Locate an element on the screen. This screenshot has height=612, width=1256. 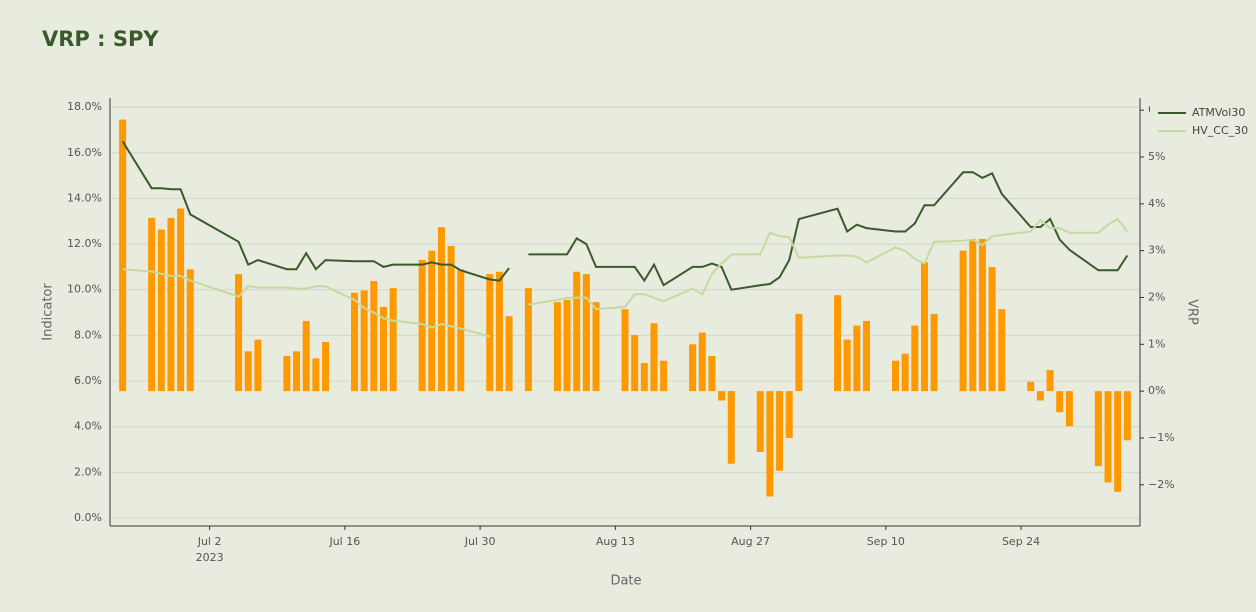
x-tick-year: 2023 is located at coordinates (210, 557).